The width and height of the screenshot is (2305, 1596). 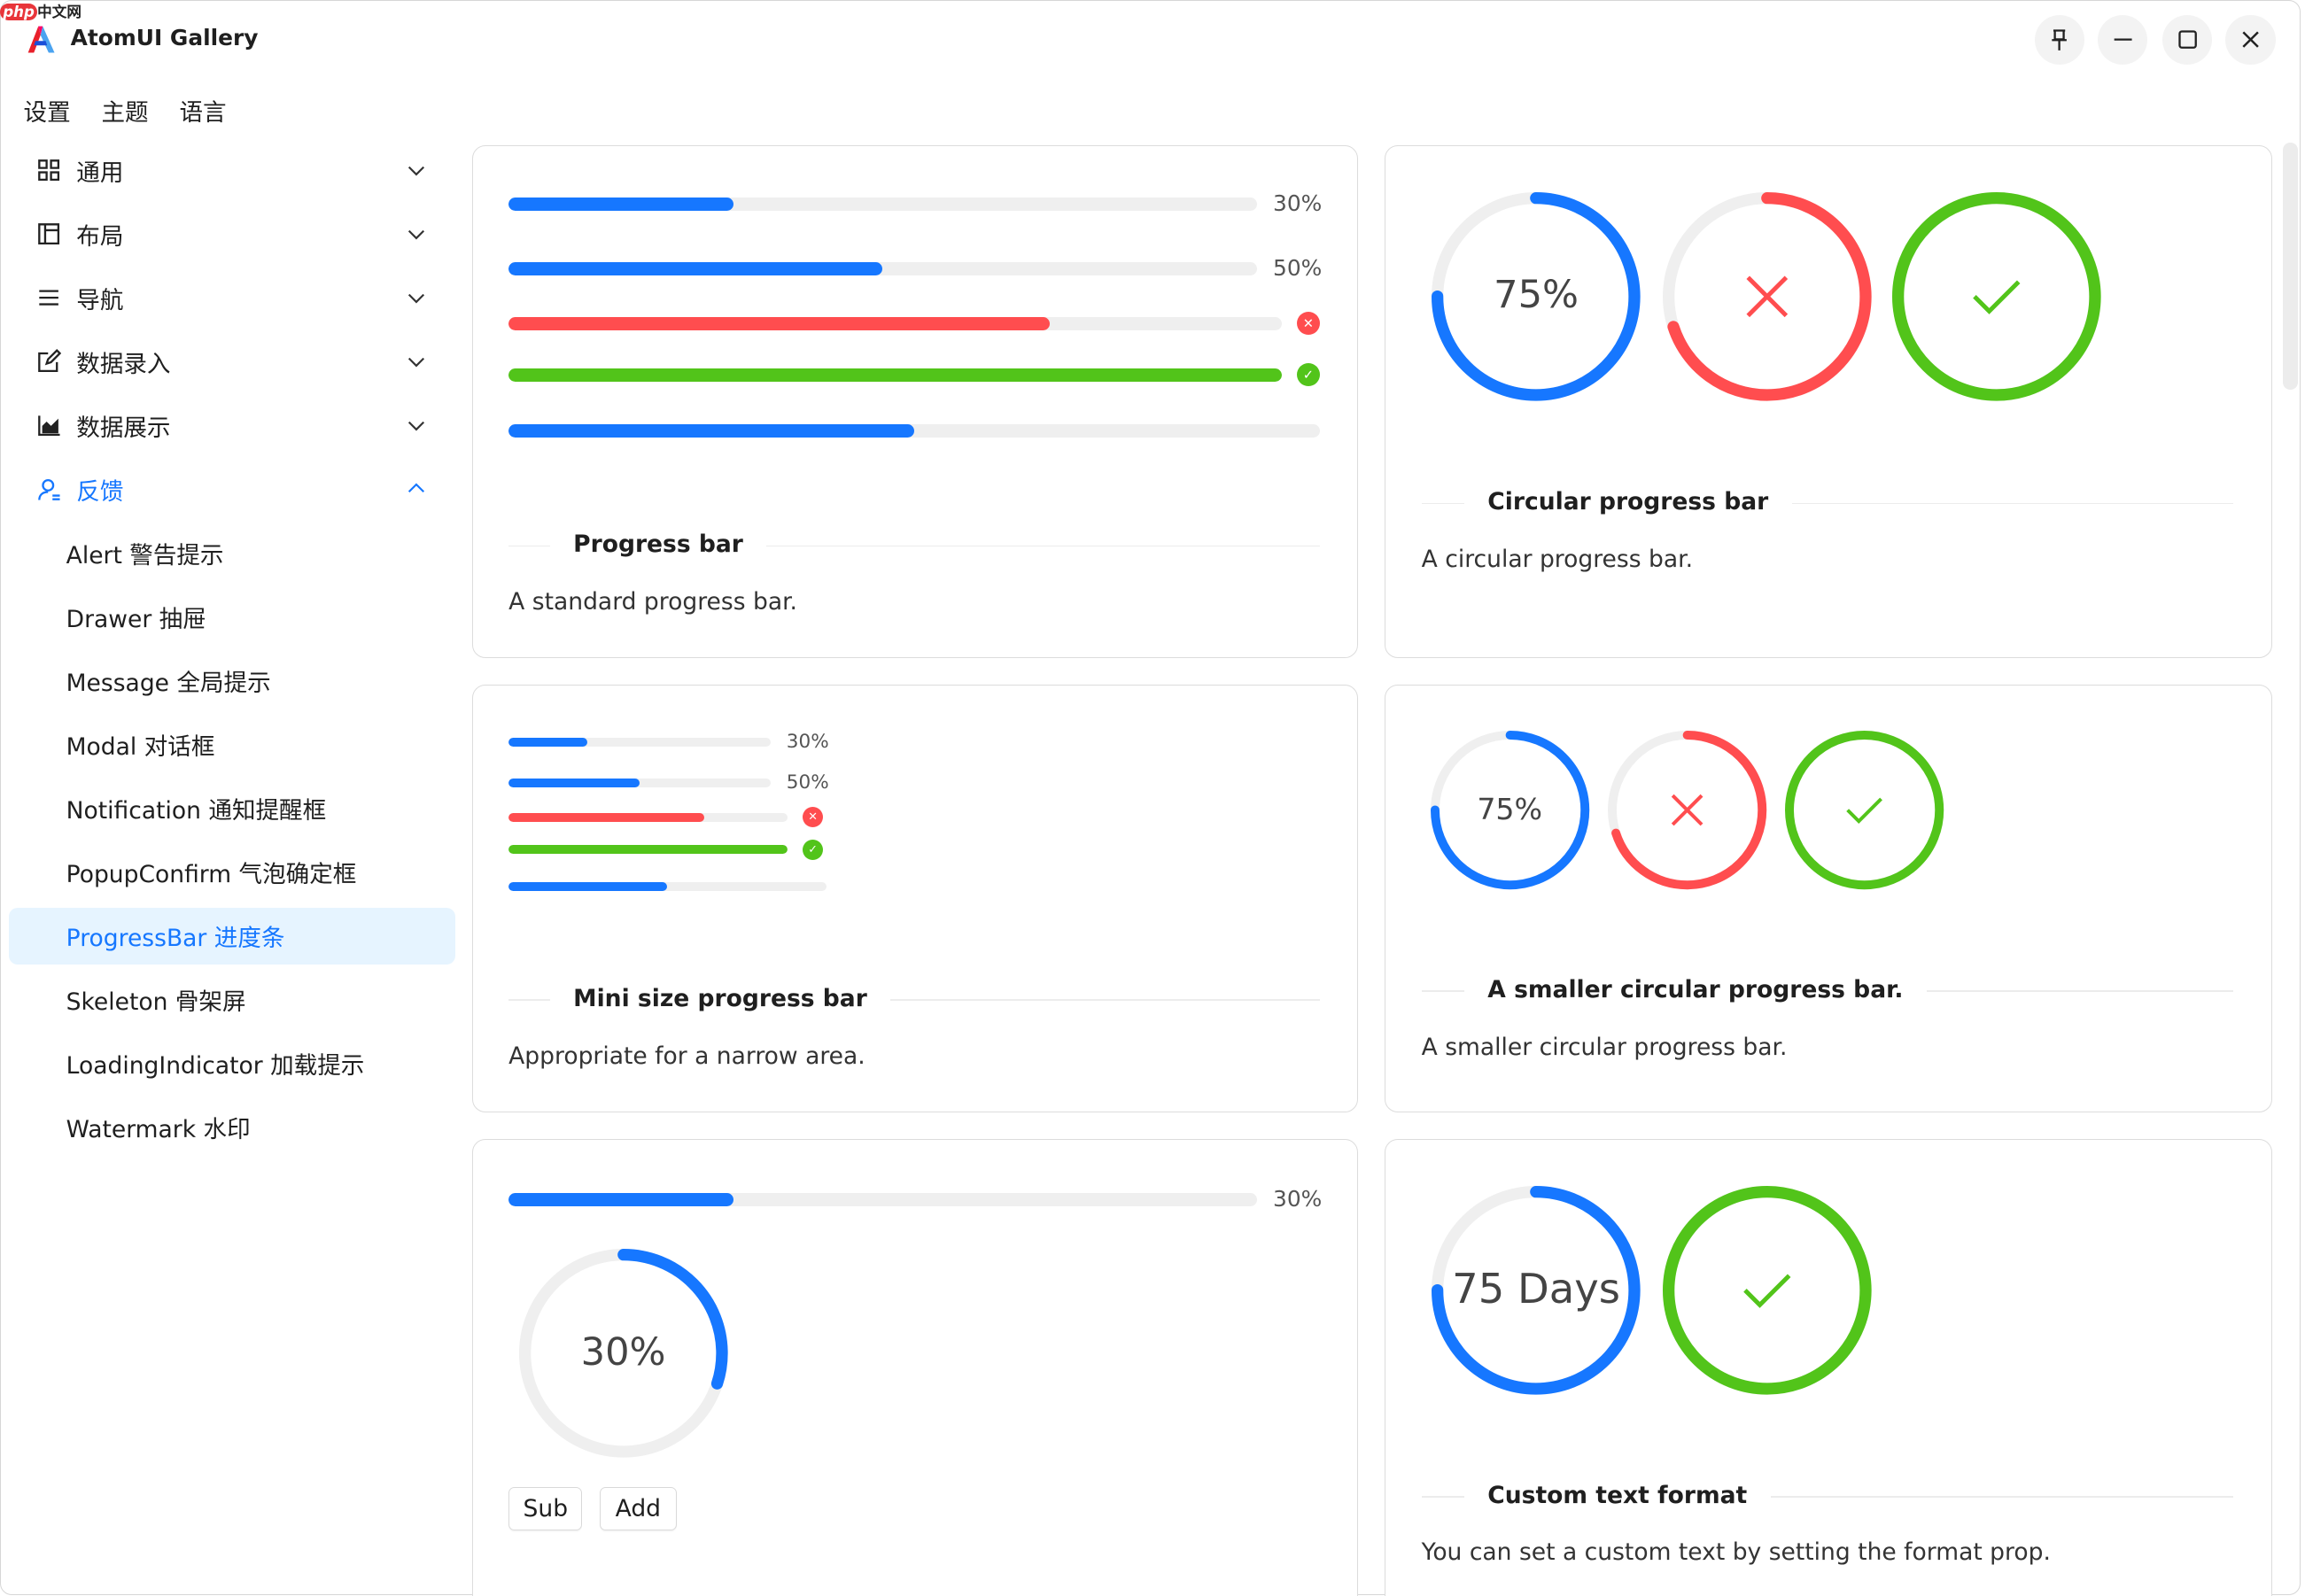 I want to click on sidebar-item-label: Watermark 水印, so click(x=158, y=1130).